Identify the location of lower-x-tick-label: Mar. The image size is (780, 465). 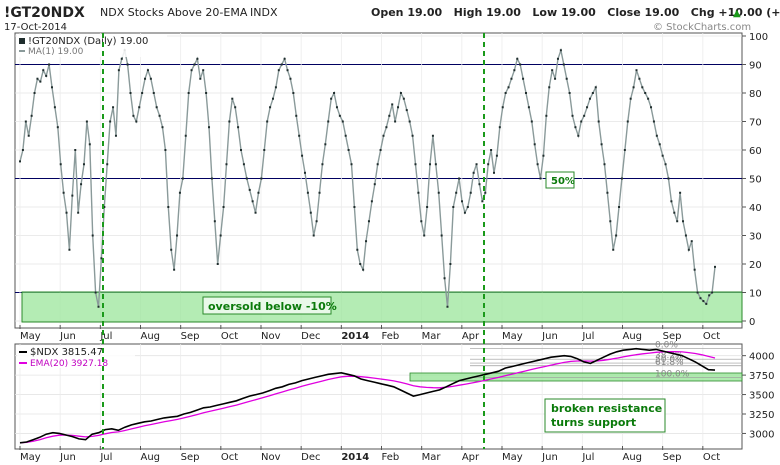
(432, 457).